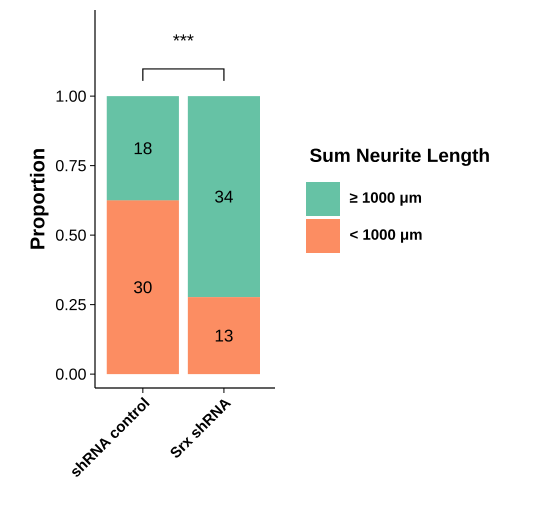  Describe the element at coordinates (386, 236) in the screenshot. I see `legend-label: < 1000 μm` at that location.